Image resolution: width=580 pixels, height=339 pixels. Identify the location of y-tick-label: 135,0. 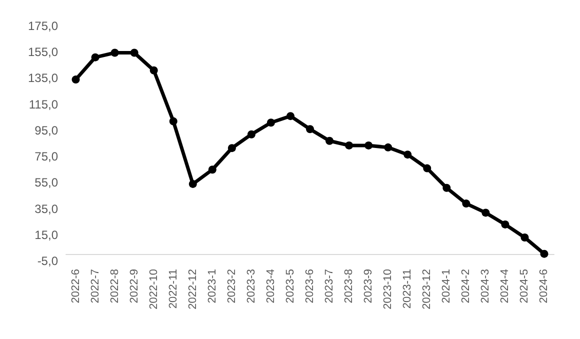
(43, 78).